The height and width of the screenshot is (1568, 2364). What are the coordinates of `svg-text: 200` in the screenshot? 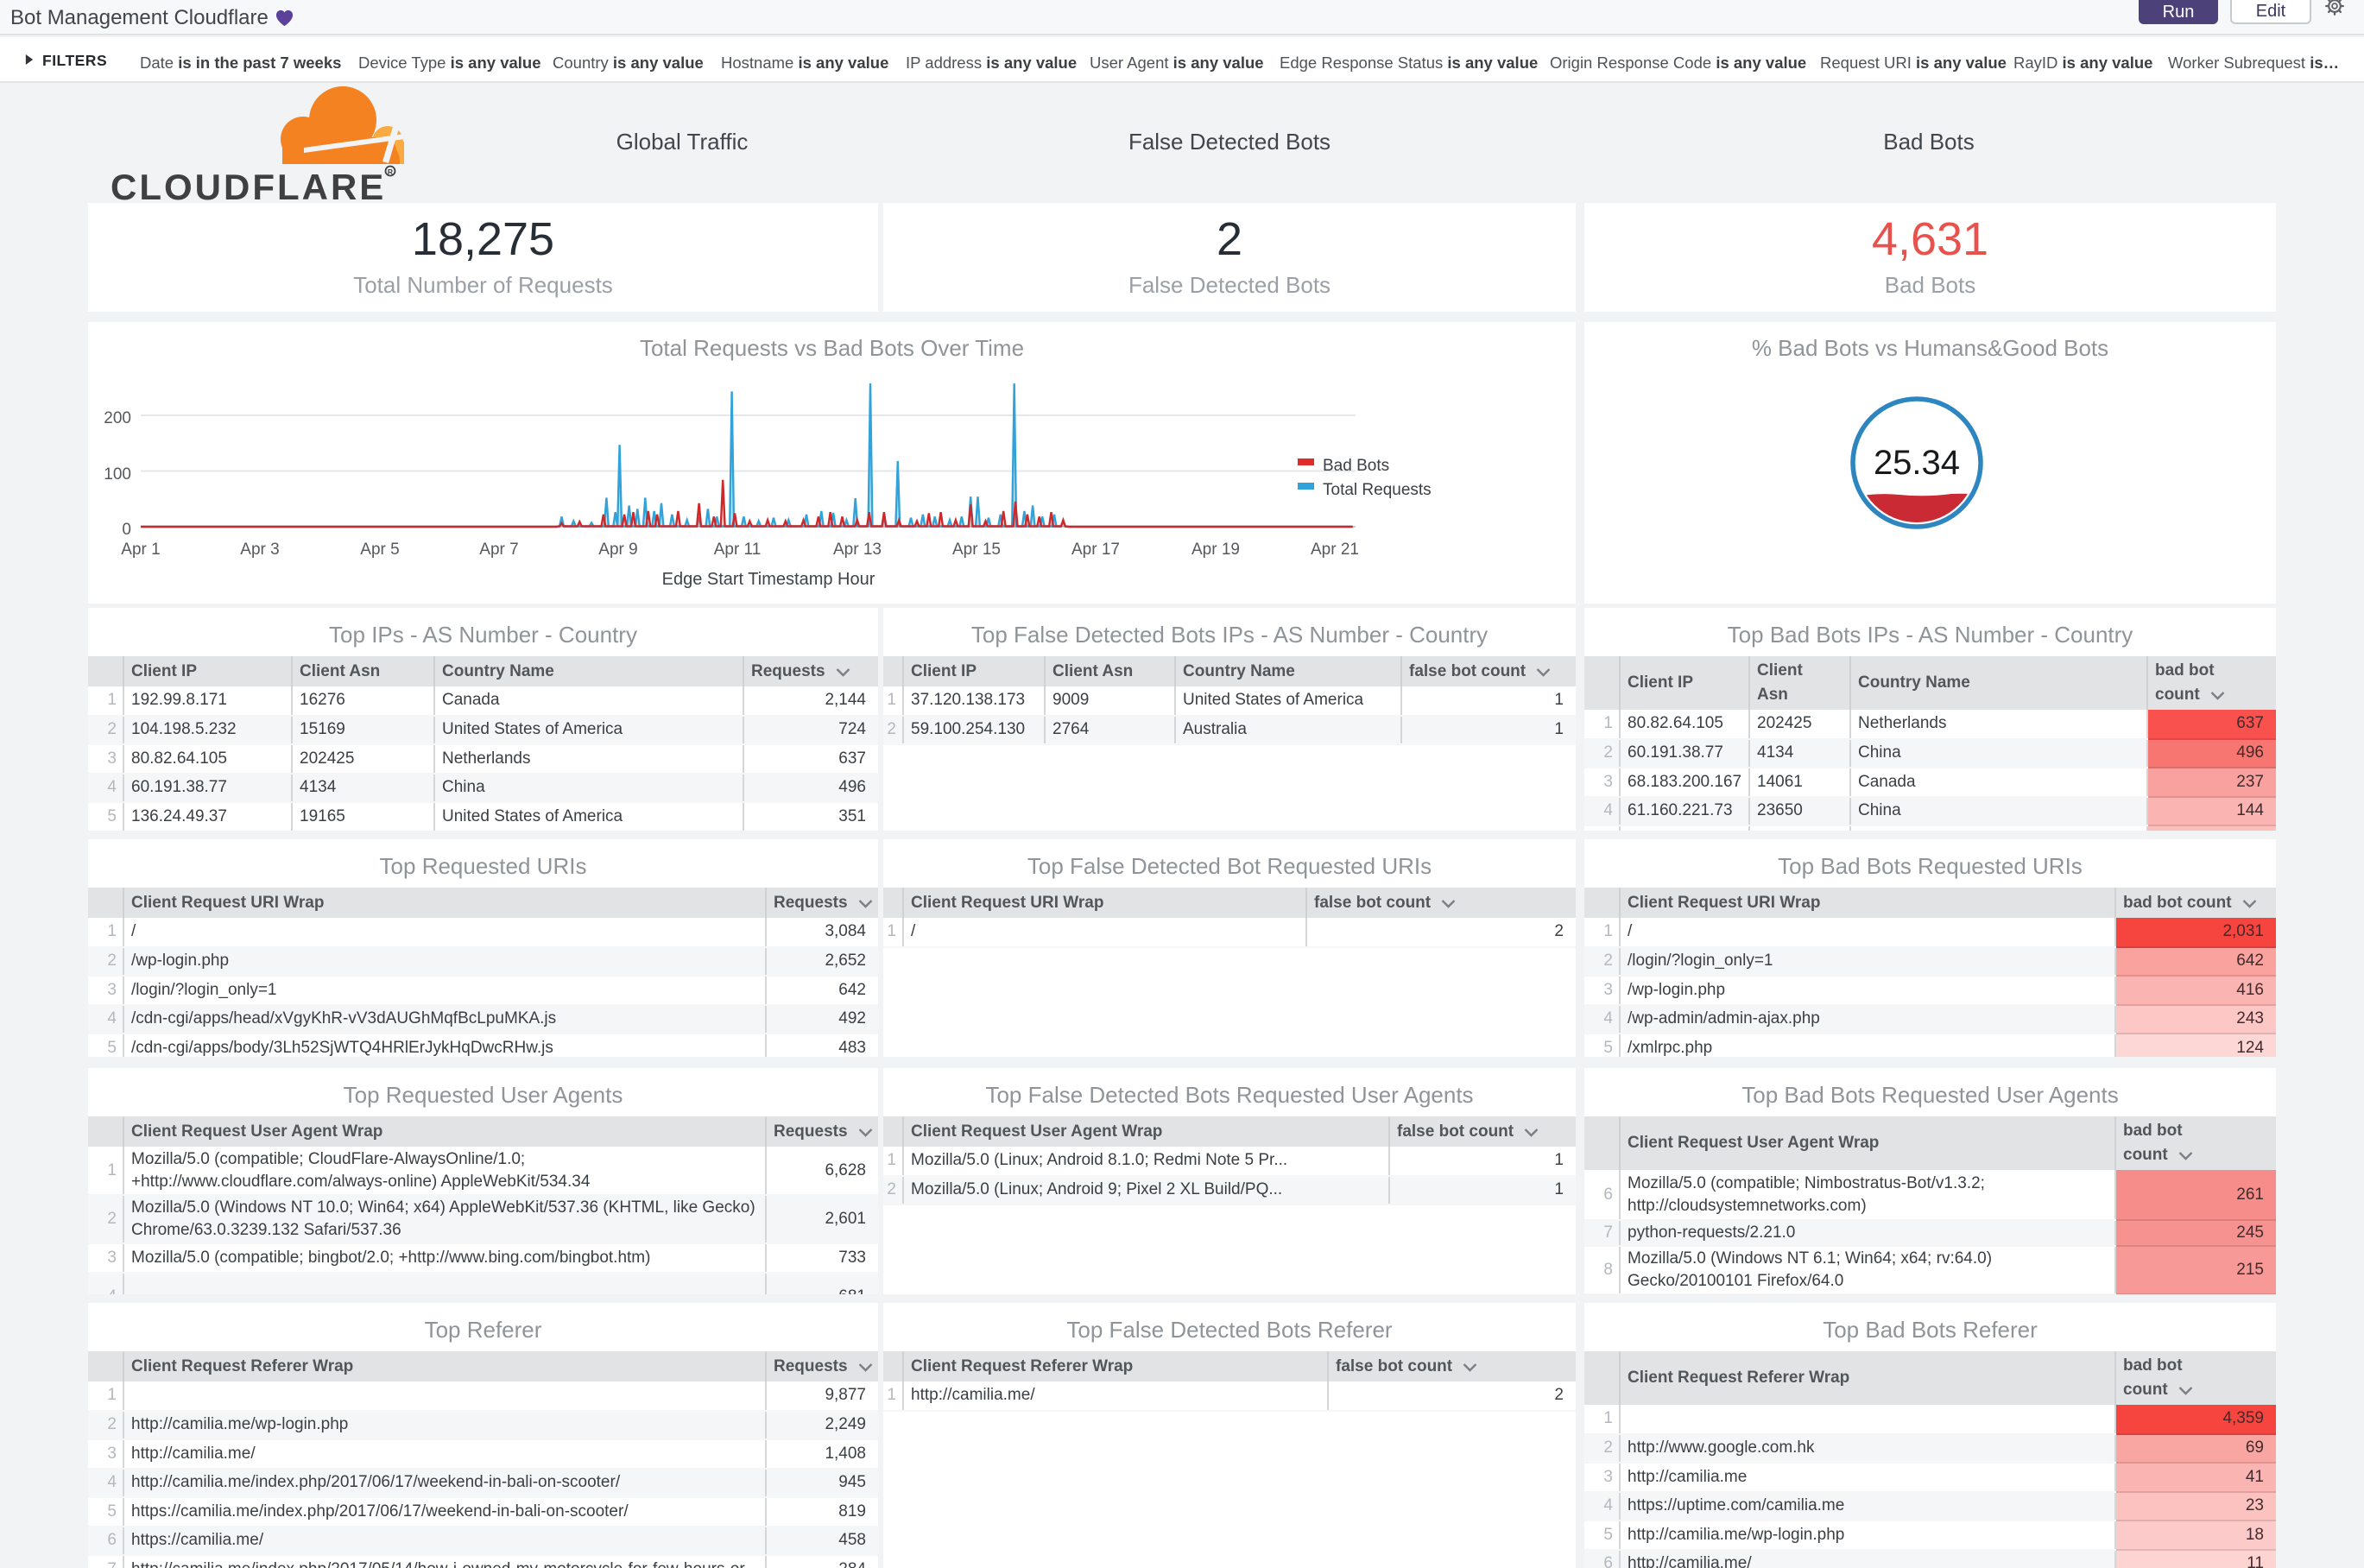 It's located at (117, 418).